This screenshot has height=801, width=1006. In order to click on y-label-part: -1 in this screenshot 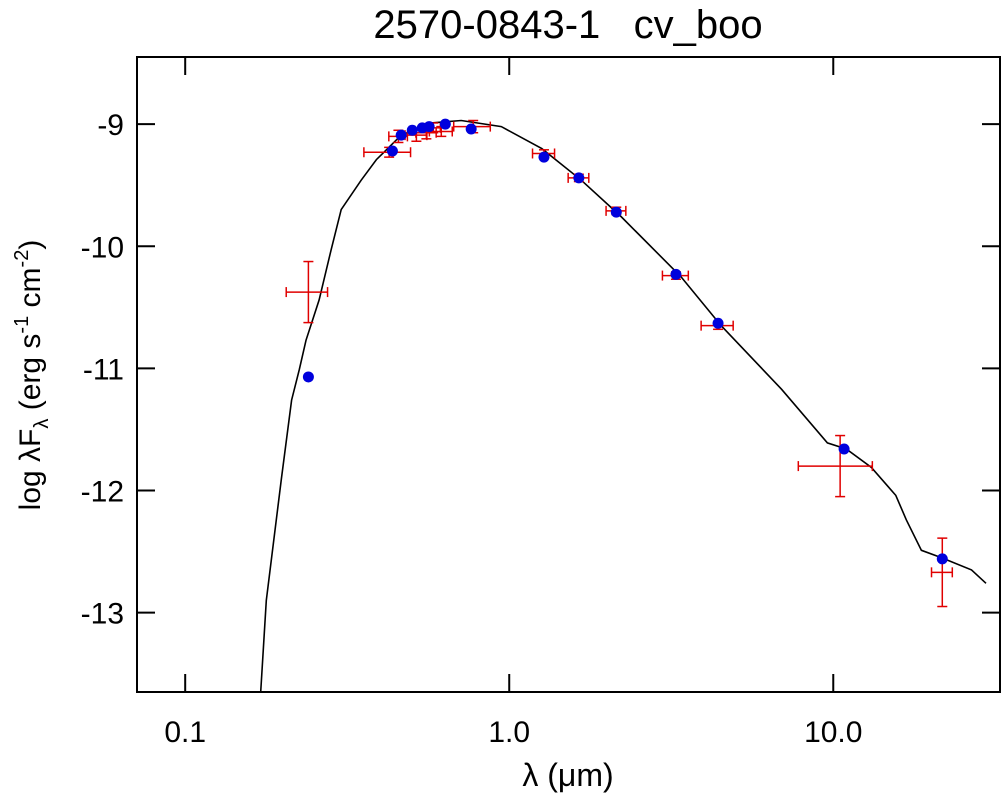, I will do `click(22, 325)`.